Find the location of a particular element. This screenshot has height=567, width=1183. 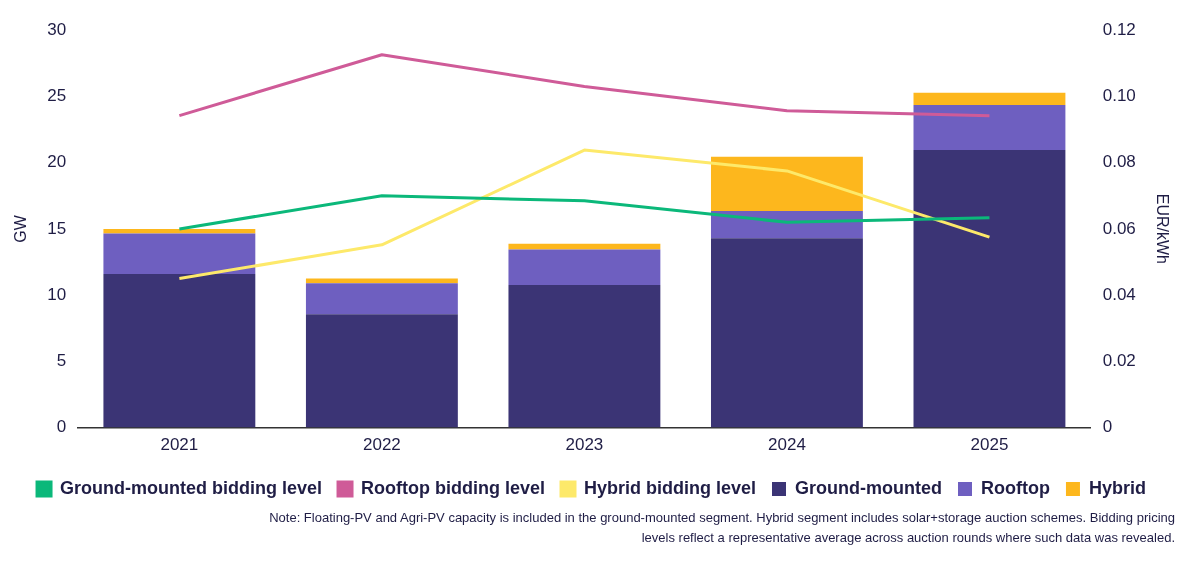

y2-tick-label: 0.08 is located at coordinates (1119, 162).